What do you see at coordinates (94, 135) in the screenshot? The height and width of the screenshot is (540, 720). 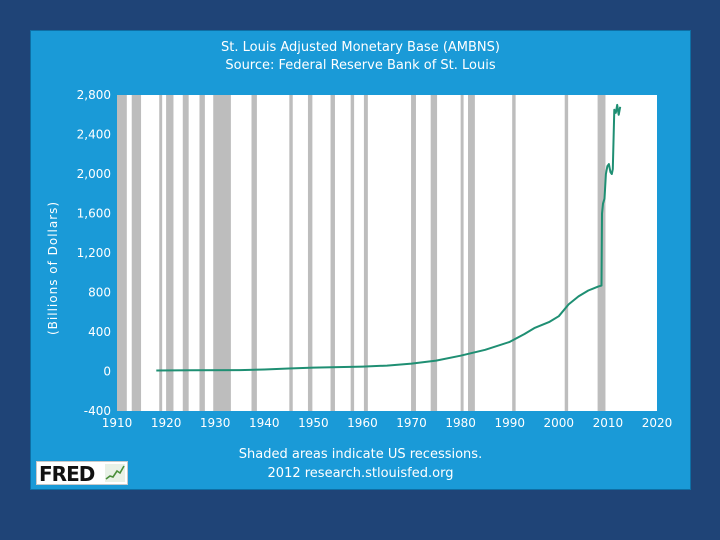 I see `y-tick-label: 2,400` at bounding box center [94, 135].